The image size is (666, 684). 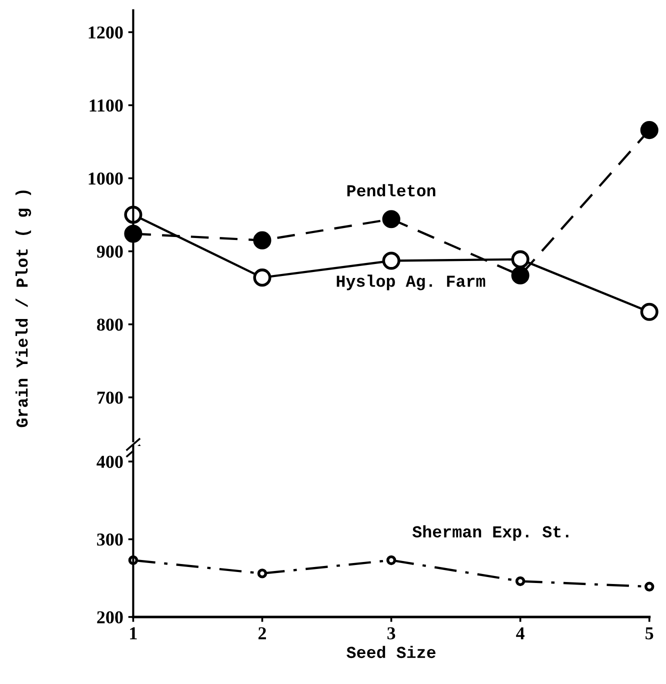 What do you see at coordinates (490, 533) in the screenshot?
I see `series-label: Sherman Exp. St.` at bounding box center [490, 533].